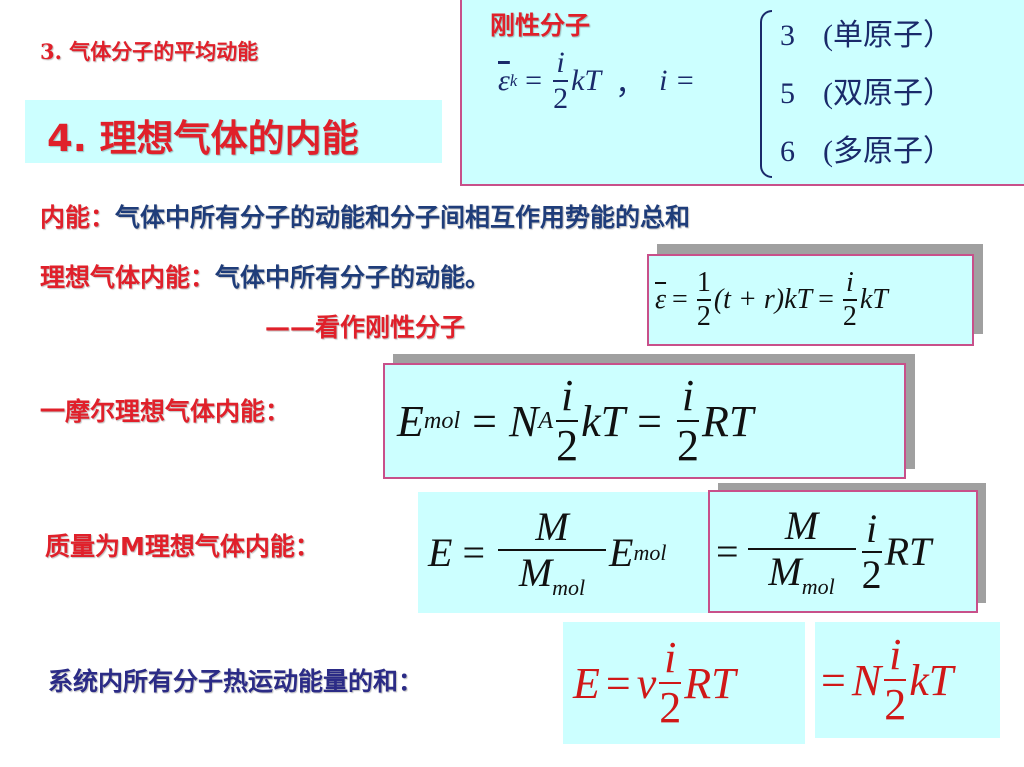 This screenshot has height=767, width=1024. I want to click on section-4-box: 4. 理想气体的内能, so click(233, 131).